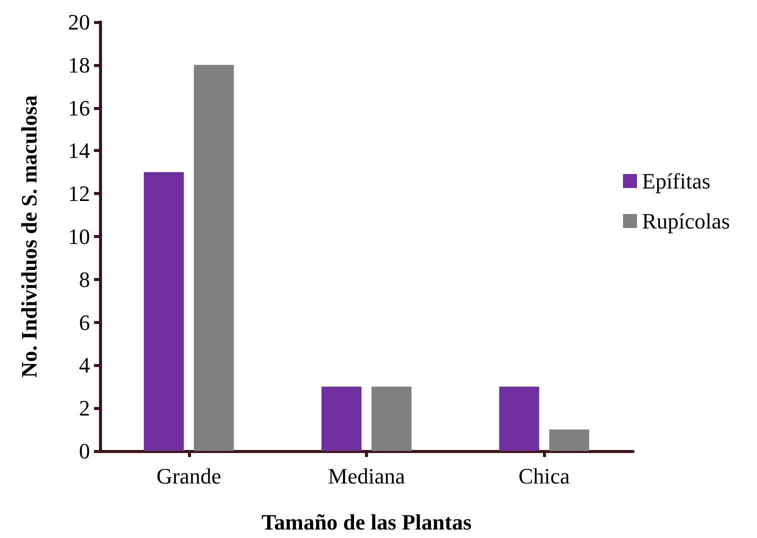 The image size is (757, 538). Describe the element at coordinates (686, 221) in the screenshot. I see `legend-label: Rupícolas` at that location.